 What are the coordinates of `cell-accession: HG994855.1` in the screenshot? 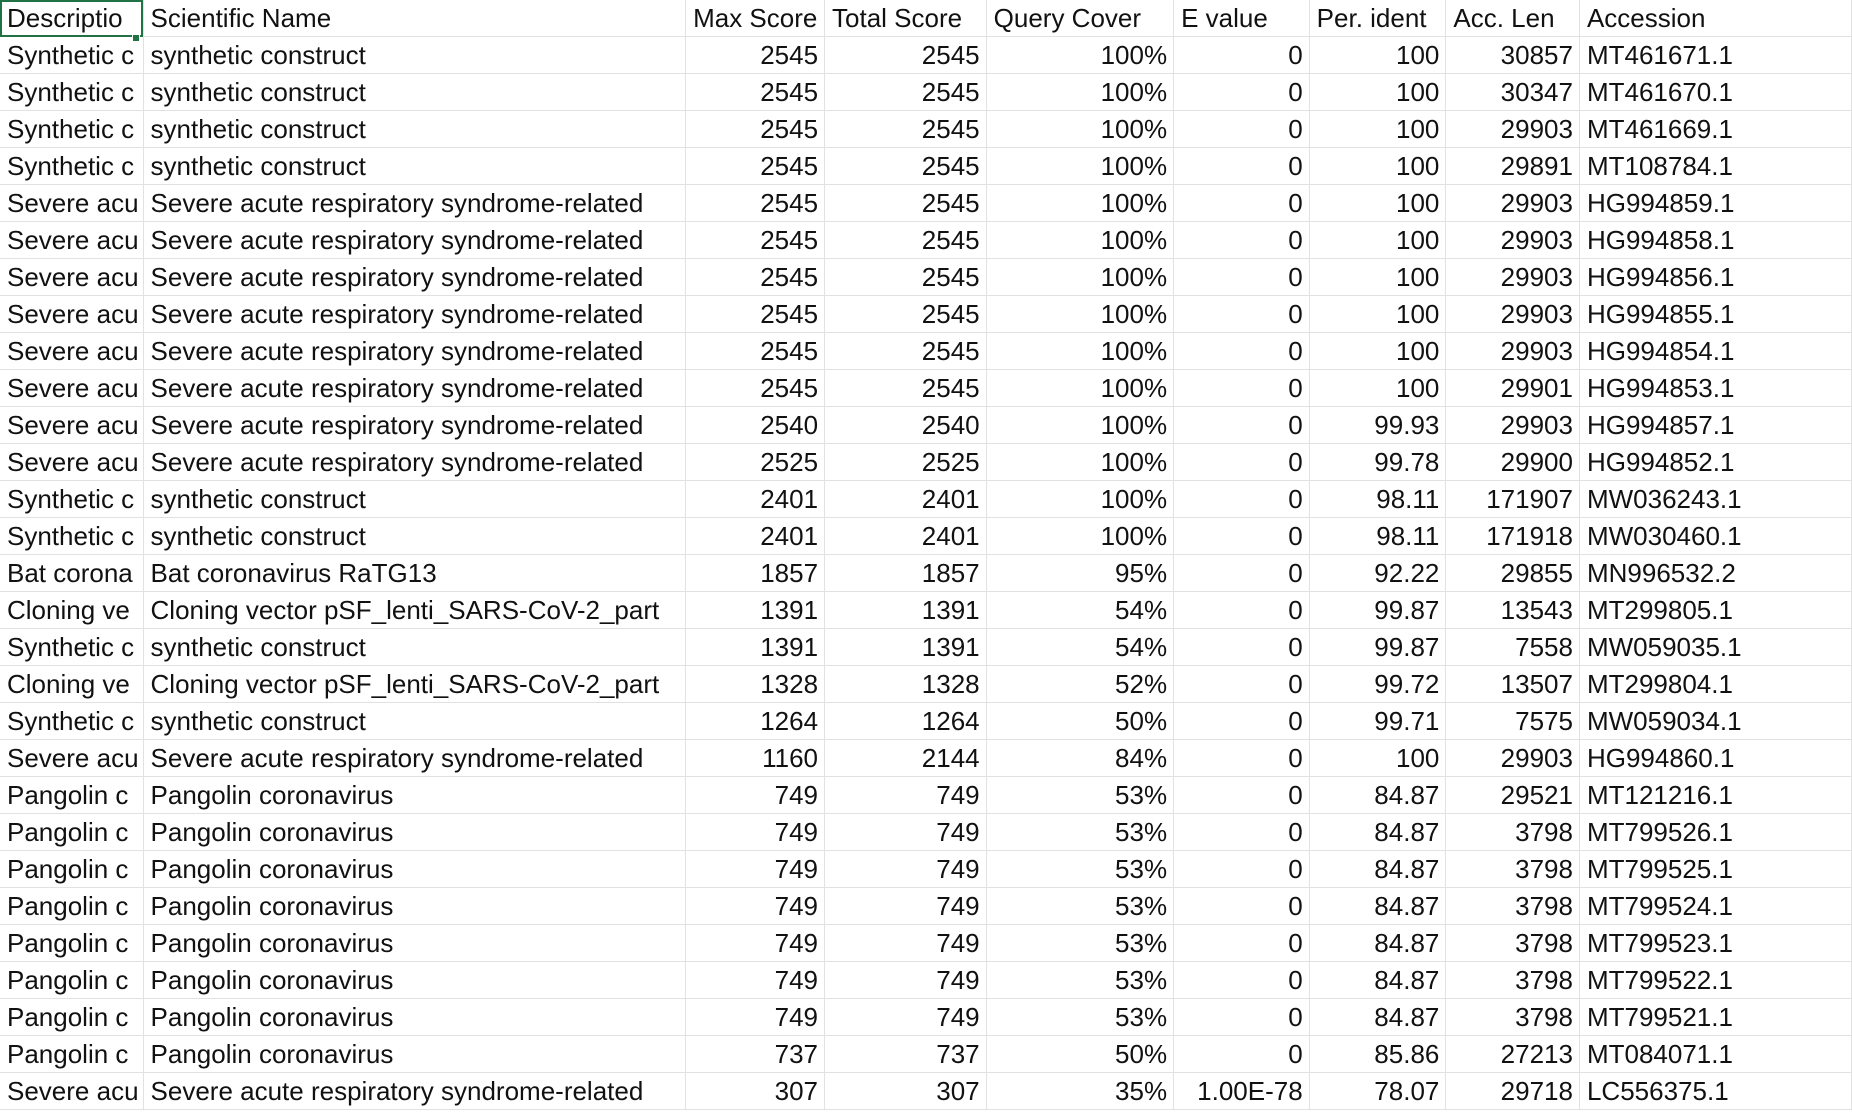 It's located at (1715, 314).